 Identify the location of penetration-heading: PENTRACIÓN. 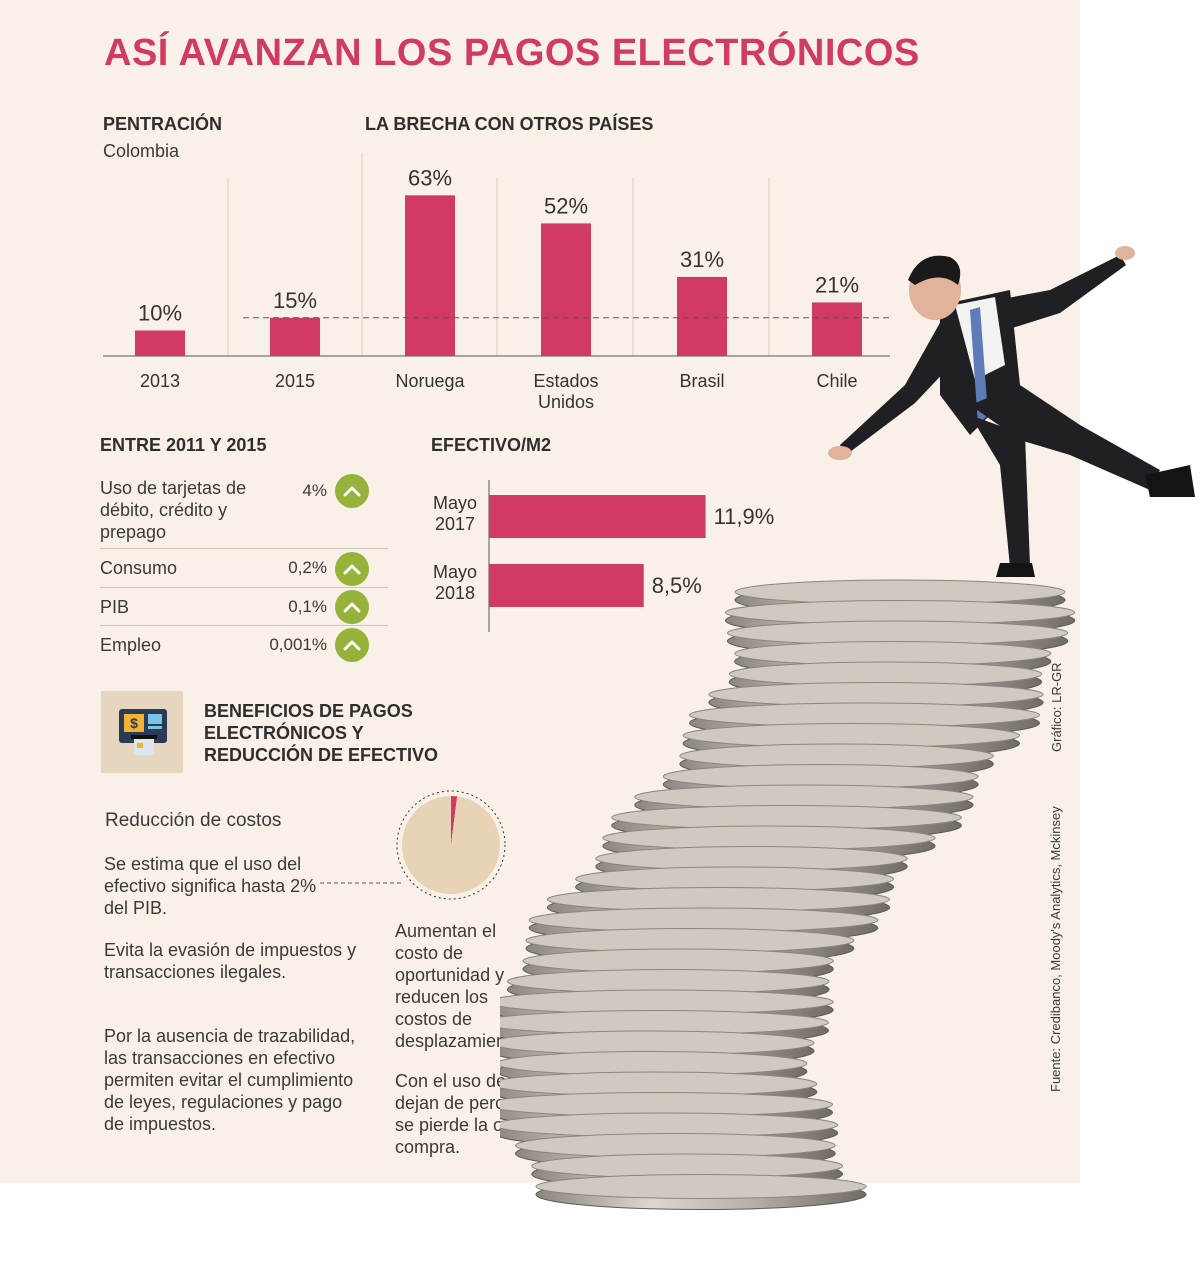
(163, 124).